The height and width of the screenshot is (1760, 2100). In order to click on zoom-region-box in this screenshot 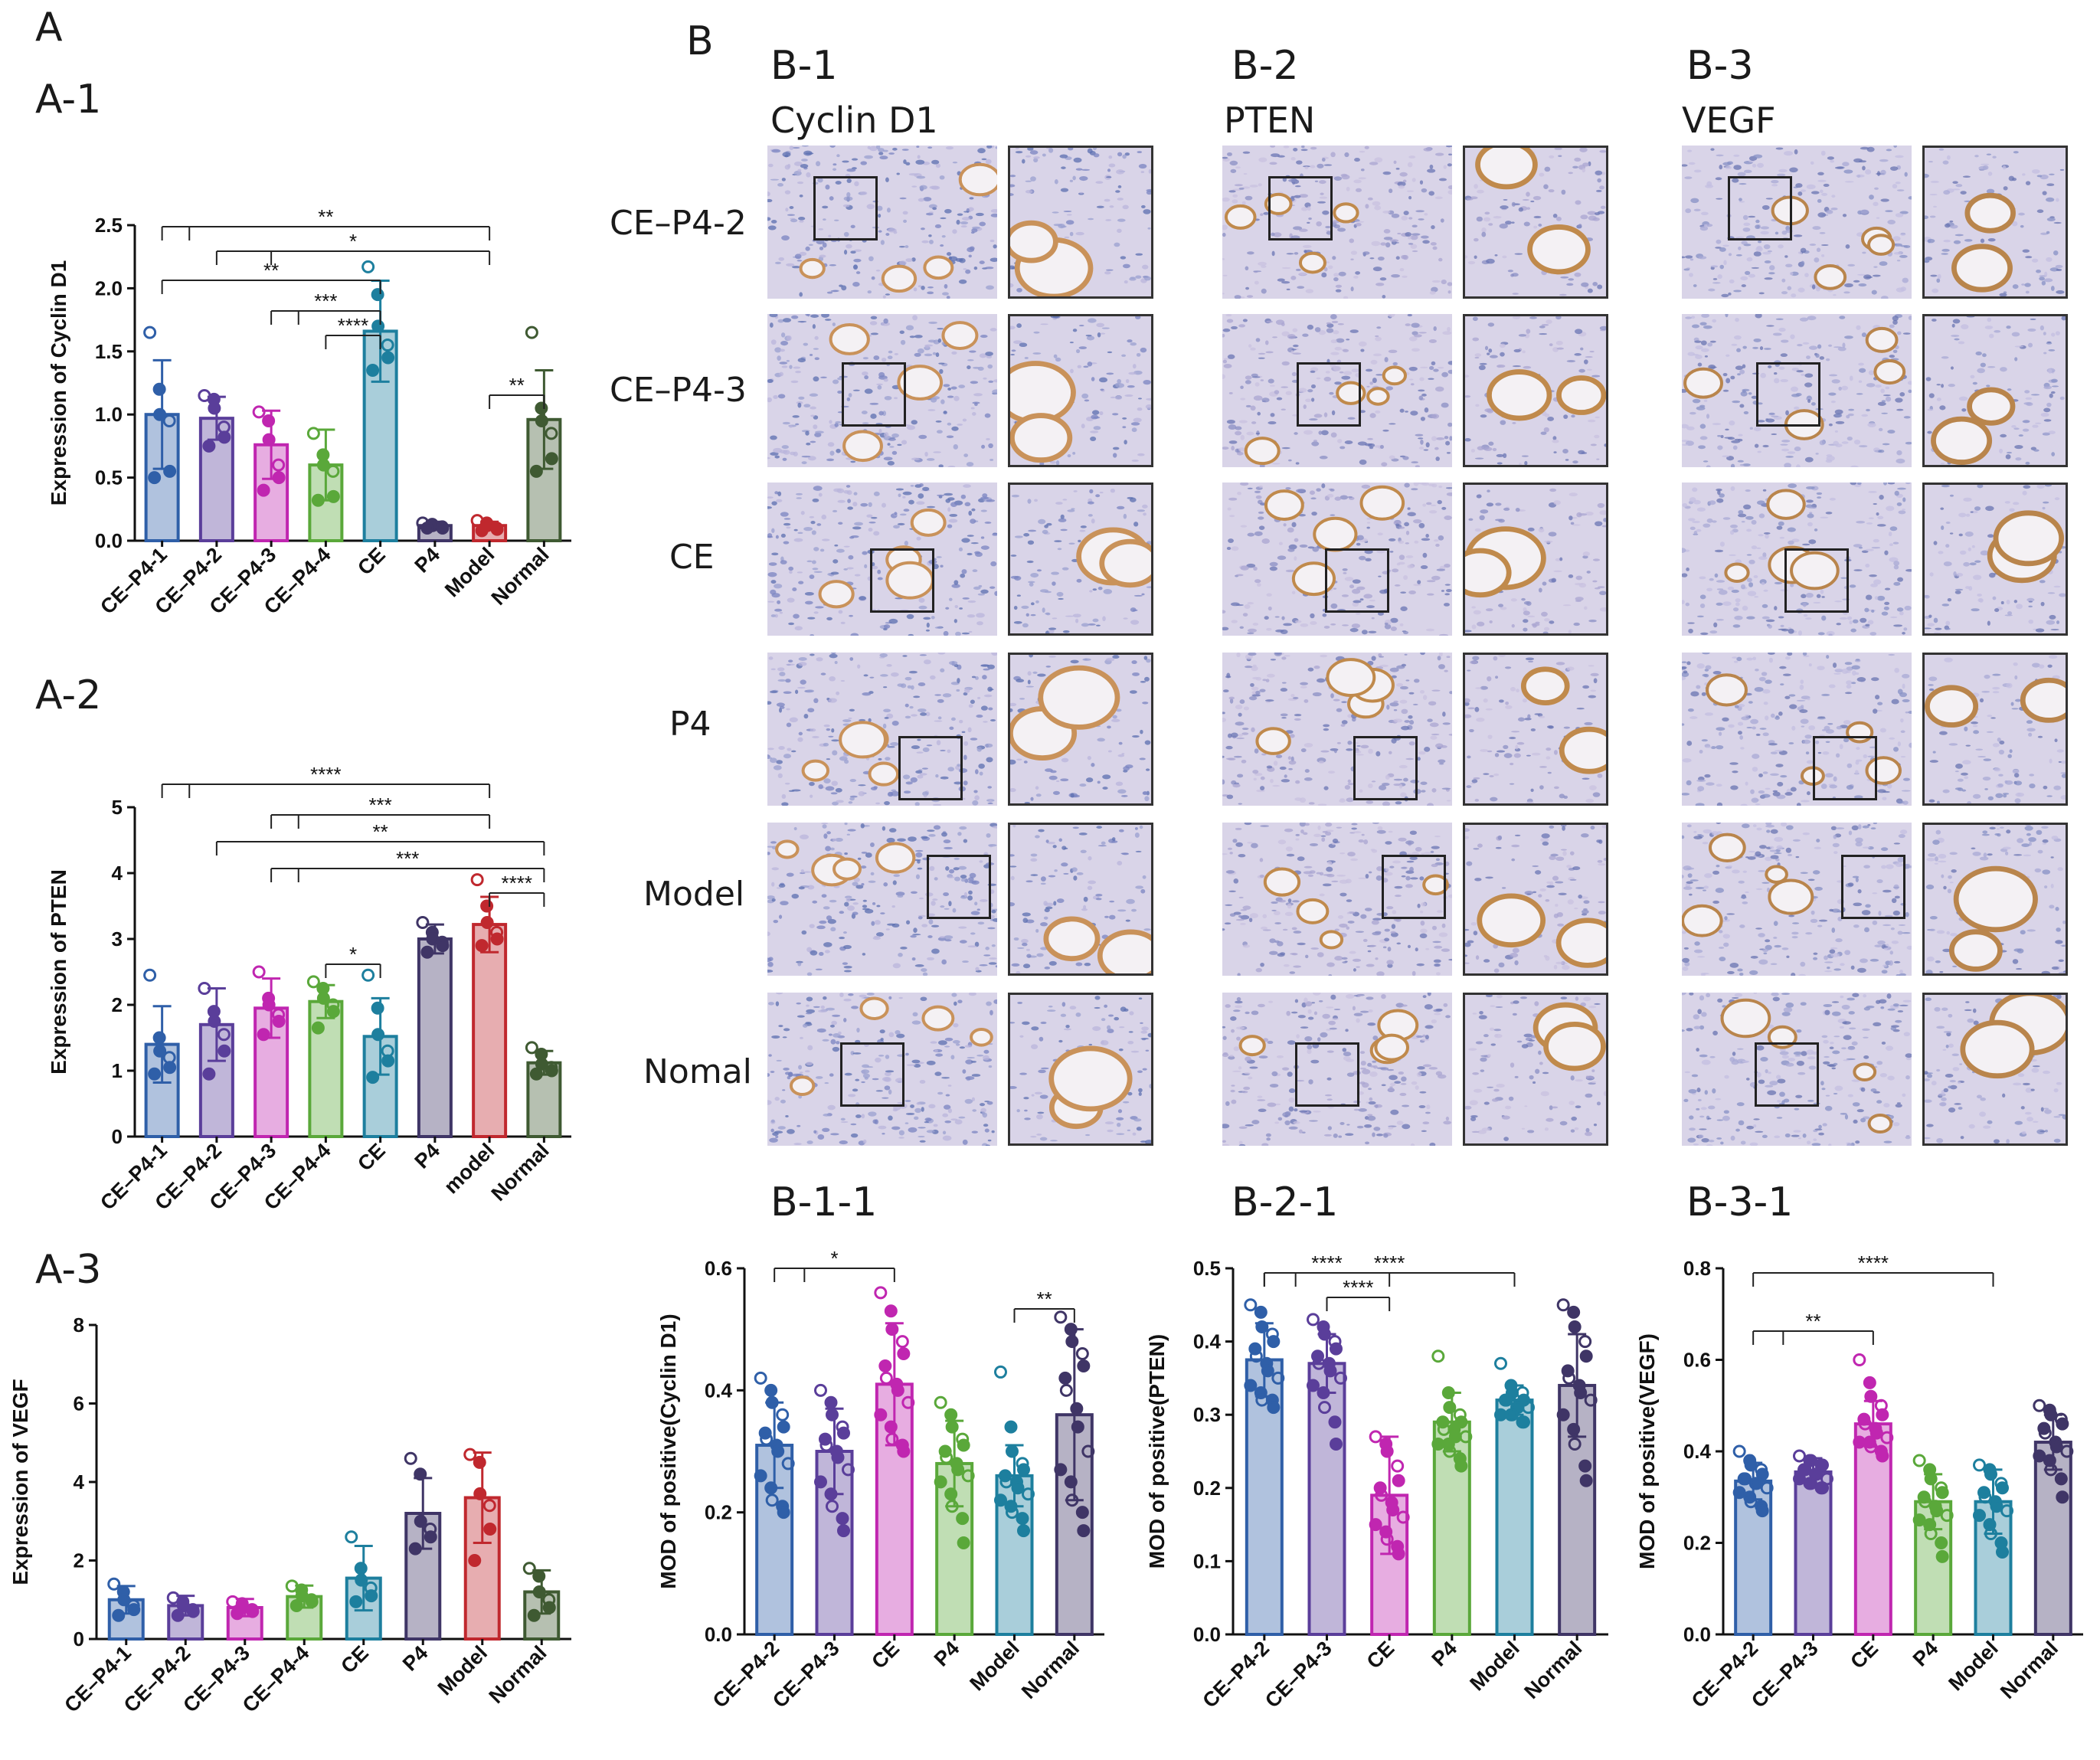, I will do `click(1300, 208)`.